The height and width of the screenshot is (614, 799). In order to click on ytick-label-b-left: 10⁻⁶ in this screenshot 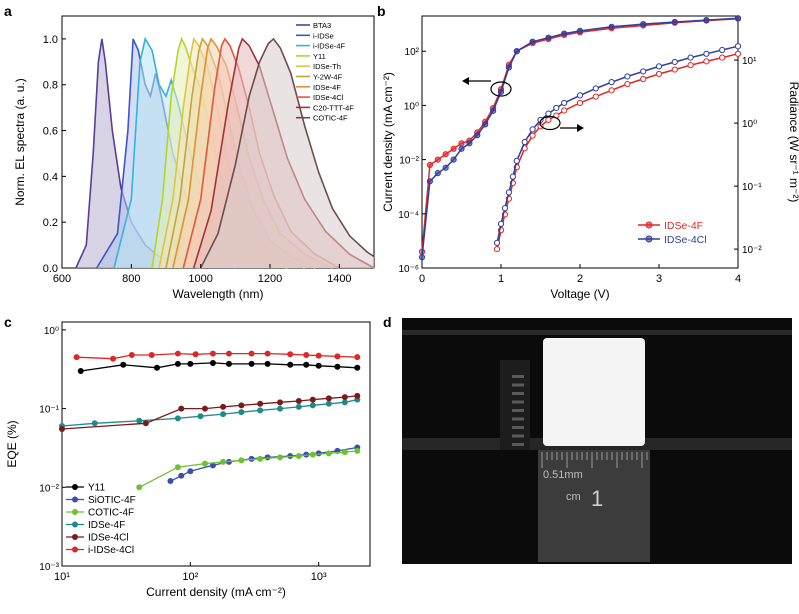, I will do `click(408, 269)`.